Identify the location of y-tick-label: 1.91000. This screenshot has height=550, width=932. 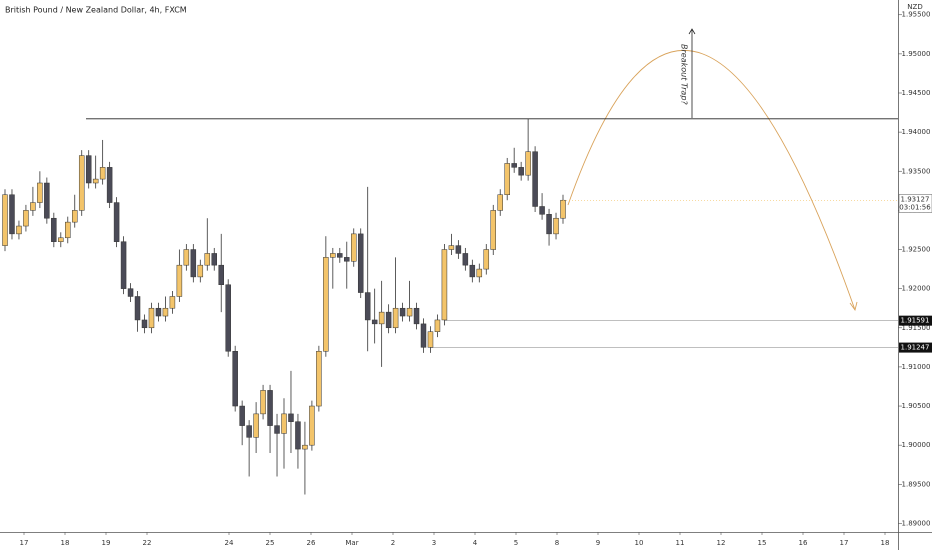
(916, 367).